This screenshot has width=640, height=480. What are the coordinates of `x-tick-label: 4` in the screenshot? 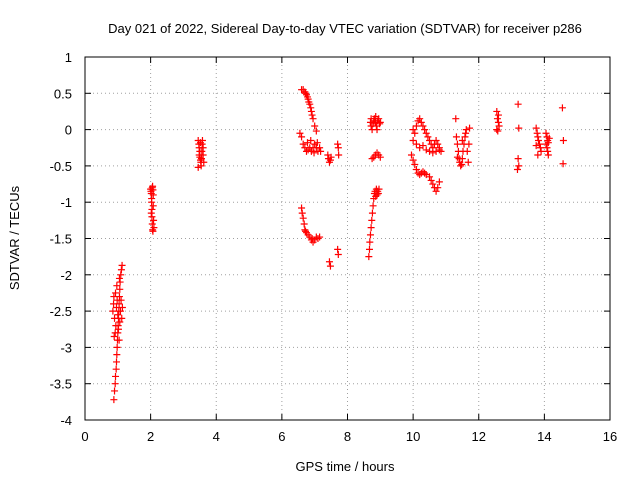 It's located at (216, 436).